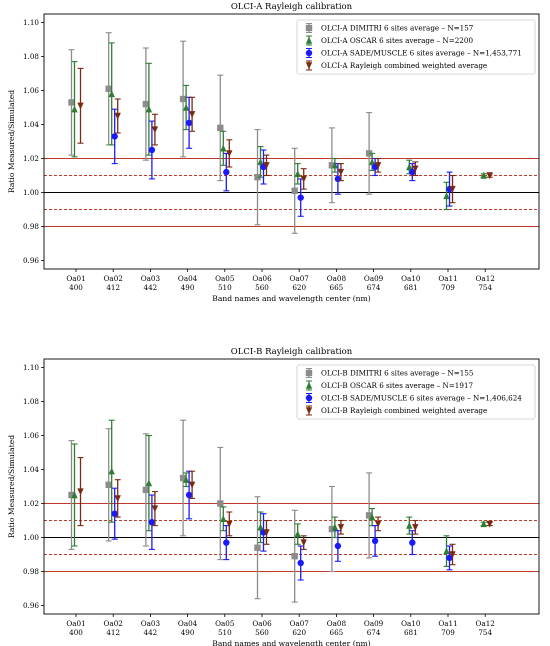 This screenshot has width=550, height=646. I want to click on x-wavelength-label: 400, so click(76, 287).